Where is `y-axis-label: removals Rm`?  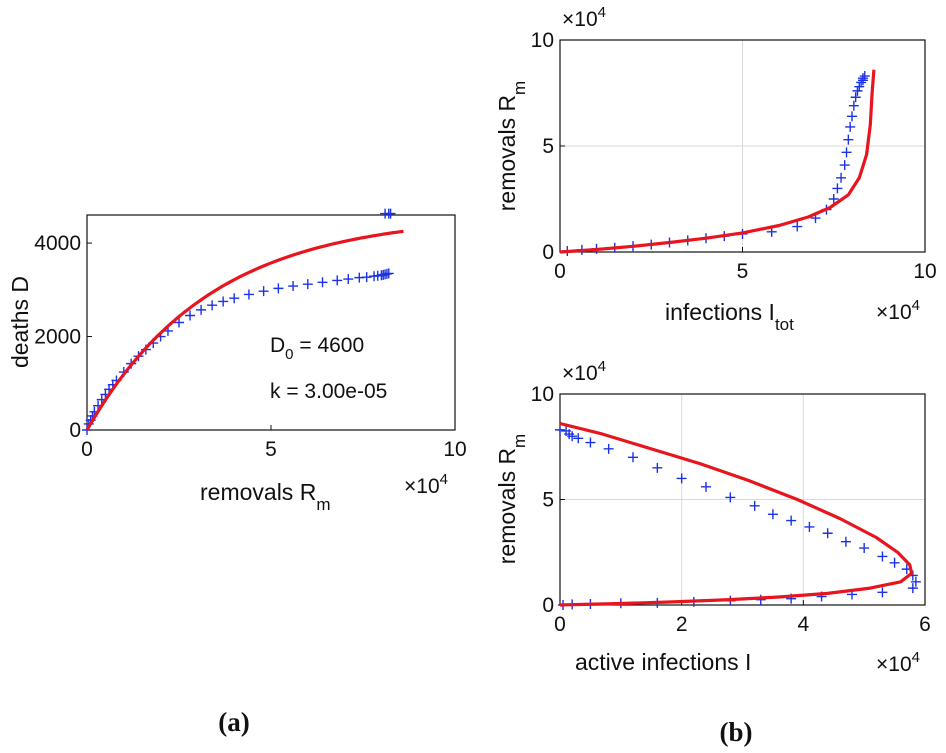
y-axis-label: removals Rm is located at coordinates (511, 499).